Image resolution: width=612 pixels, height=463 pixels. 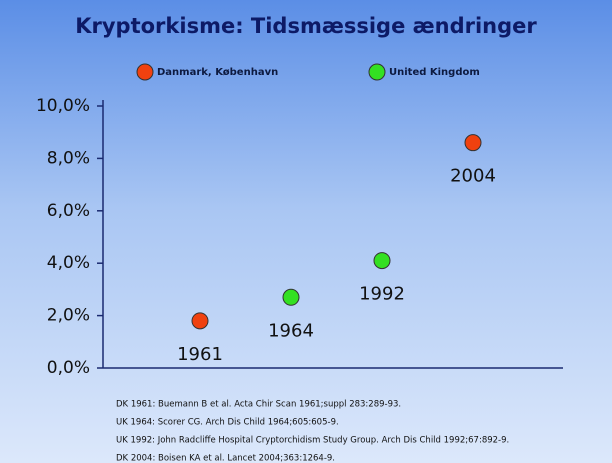 What do you see at coordinates (473, 176) in the screenshot?
I see `point-label: 2004` at bounding box center [473, 176].